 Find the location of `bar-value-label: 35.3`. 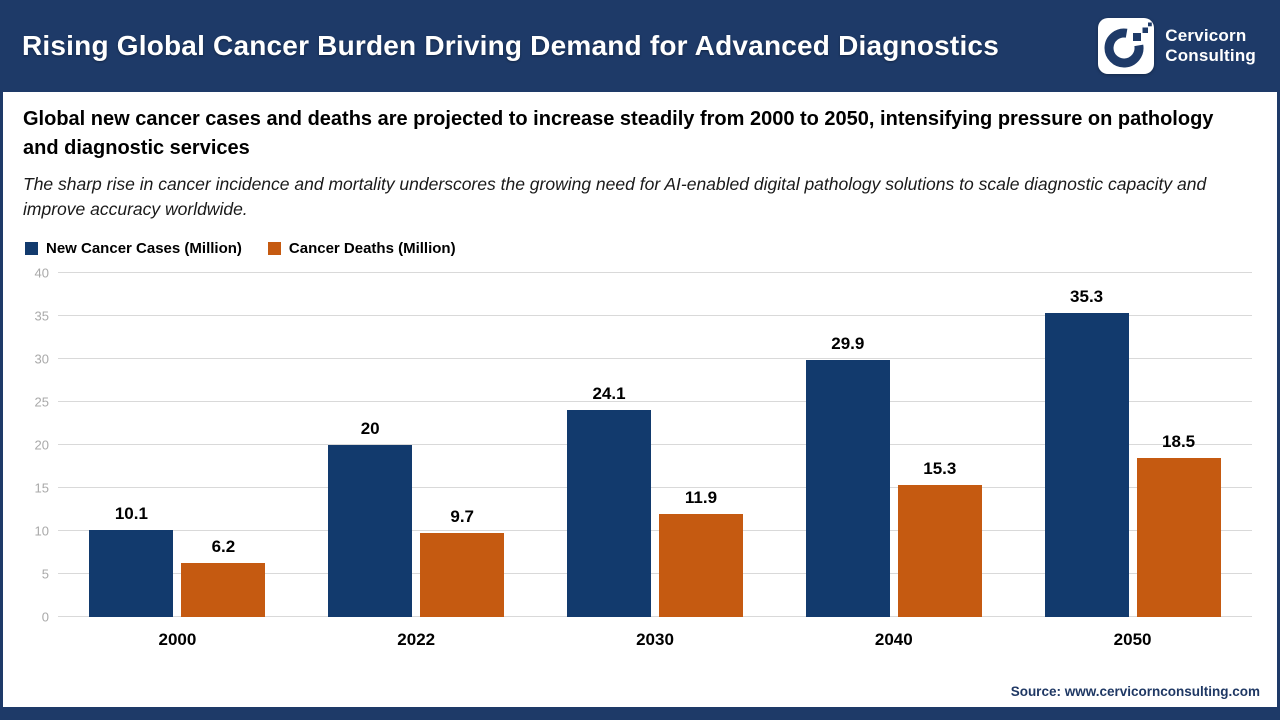

bar-value-label: 35.3 is located at coordinates (1087, 297).